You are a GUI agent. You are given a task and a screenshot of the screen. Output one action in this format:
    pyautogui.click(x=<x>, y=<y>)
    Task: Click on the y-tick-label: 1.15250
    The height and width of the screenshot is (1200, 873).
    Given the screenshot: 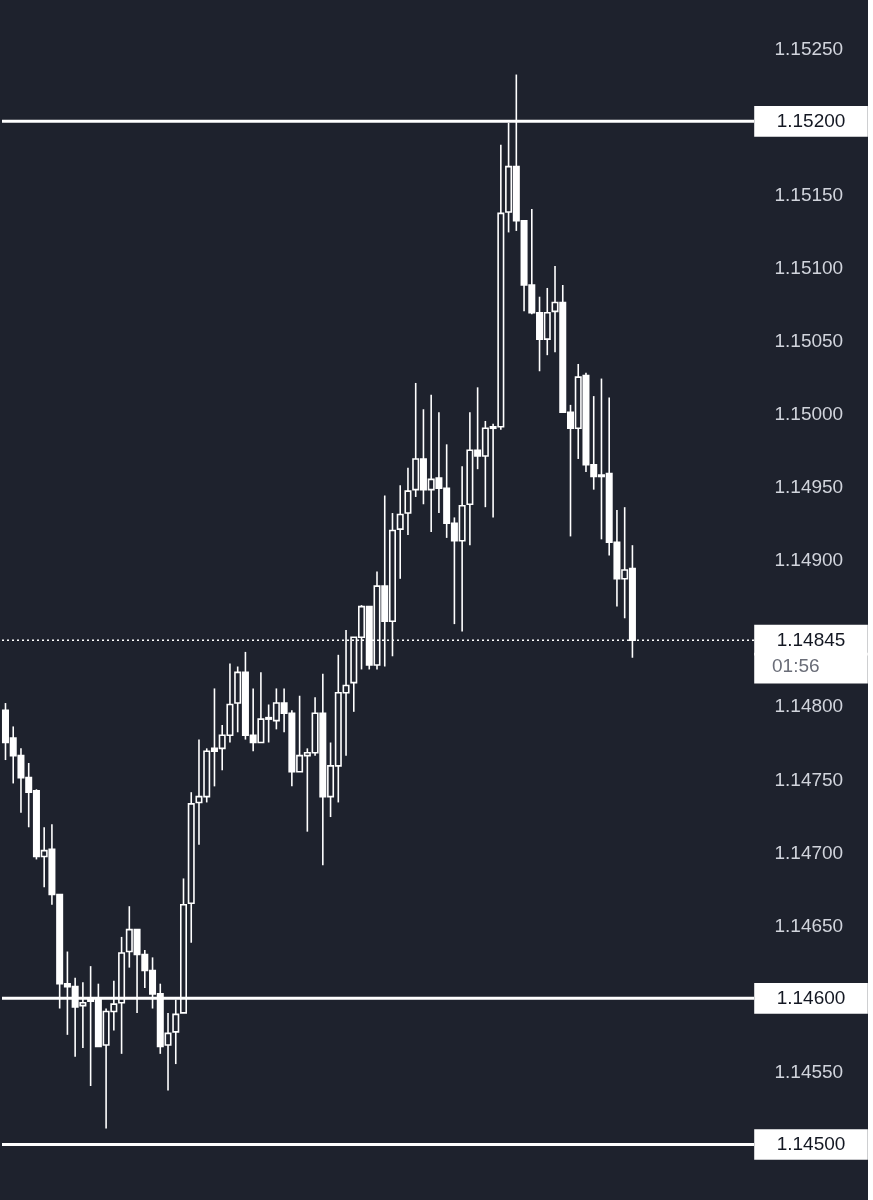 What is the action you would take?
    pyautogui.click(x=809, y=48)
    